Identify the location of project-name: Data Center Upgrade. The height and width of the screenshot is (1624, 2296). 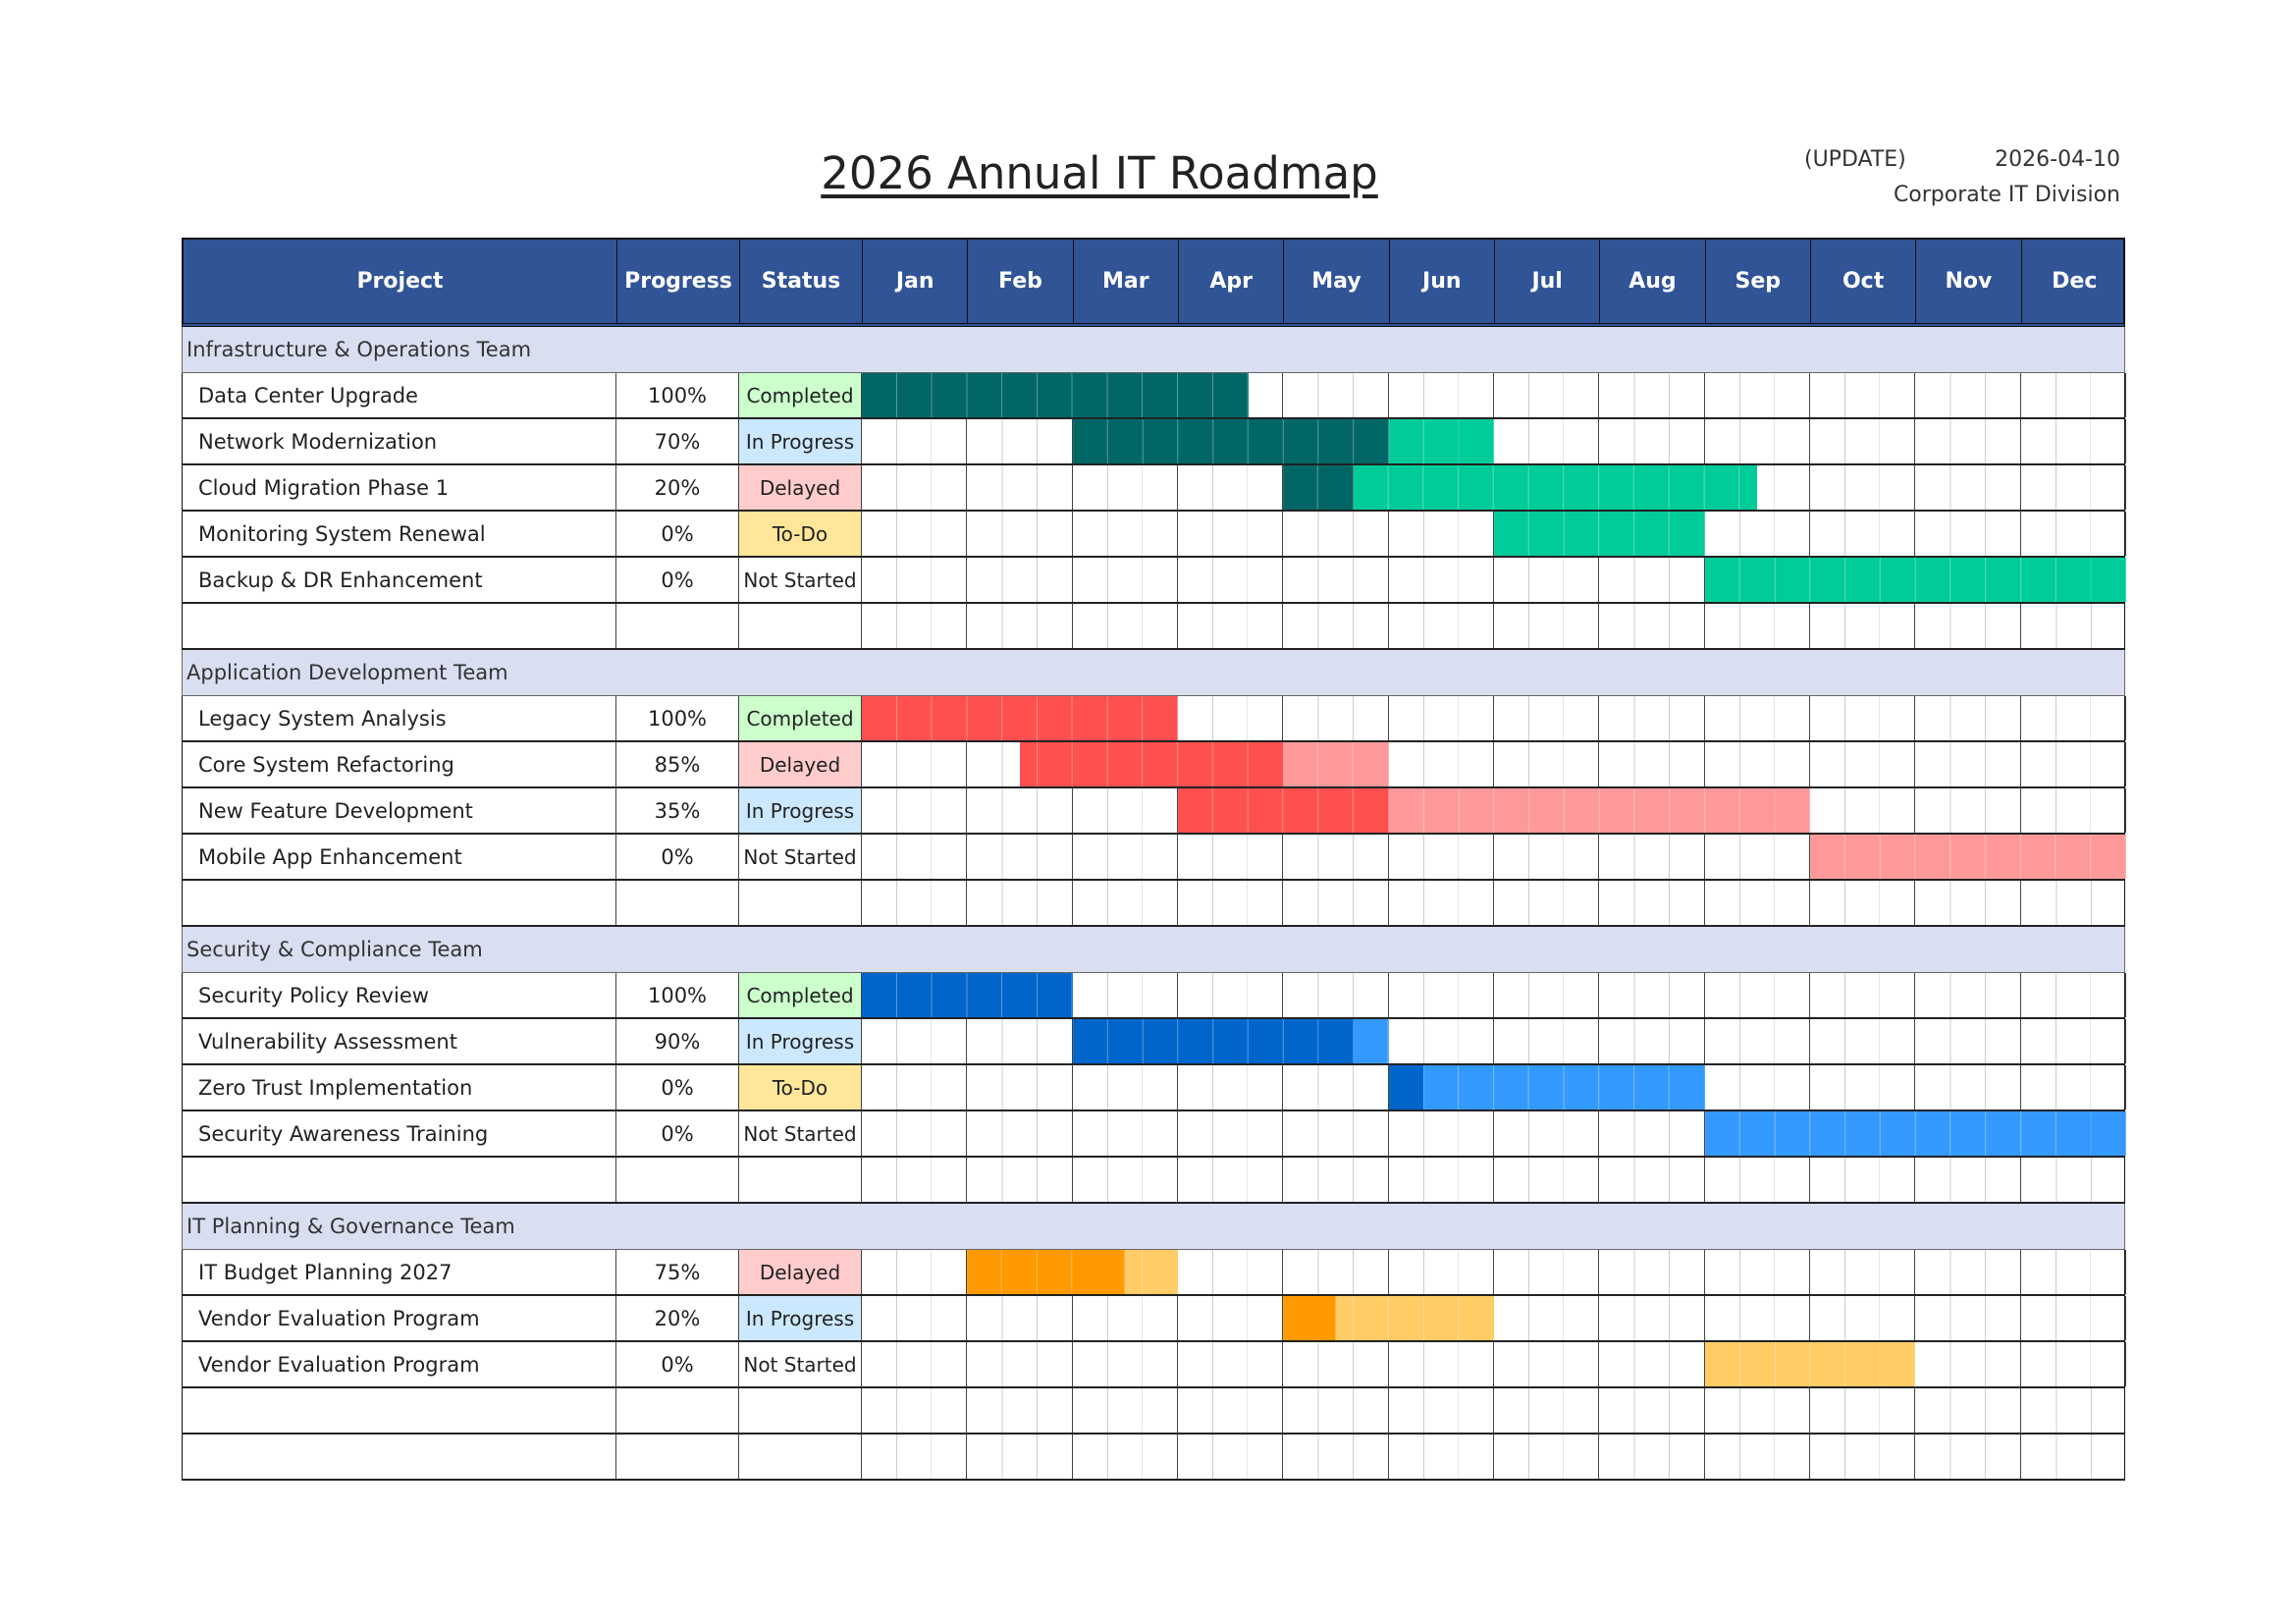
(399, 395).